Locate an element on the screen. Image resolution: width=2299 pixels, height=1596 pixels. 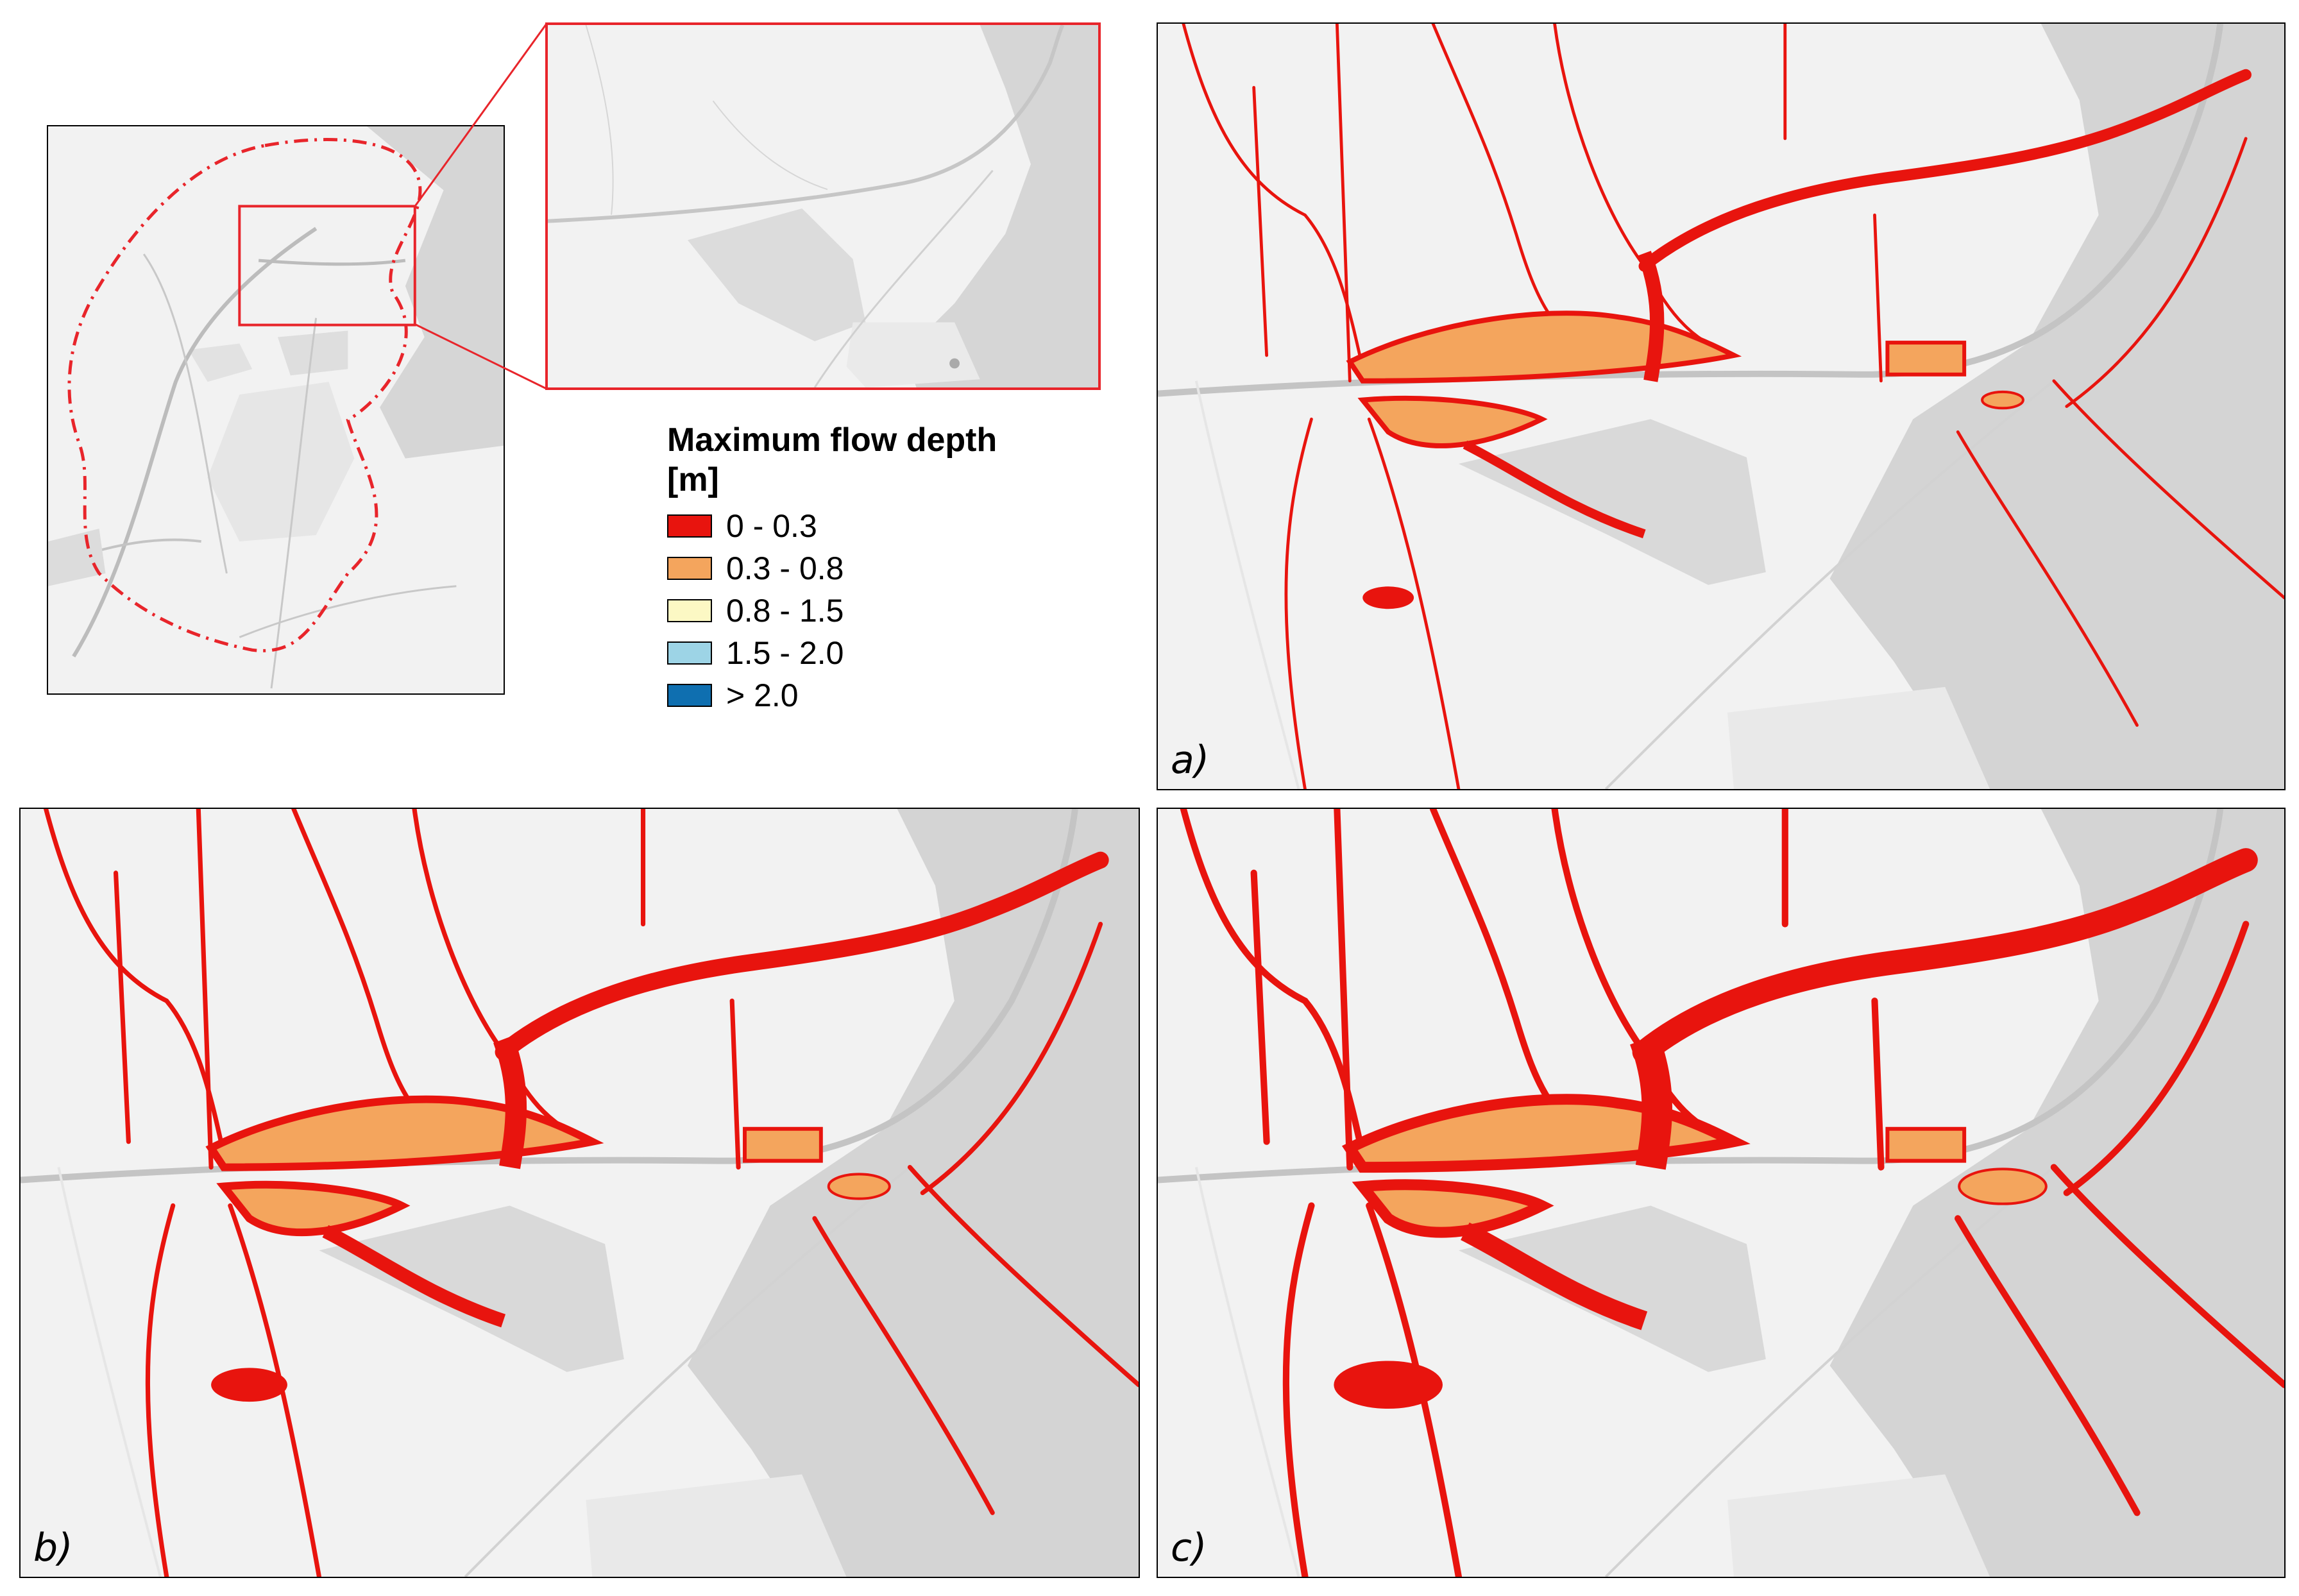
legend-item: > 2.0 is located at coordinates (853, 696).